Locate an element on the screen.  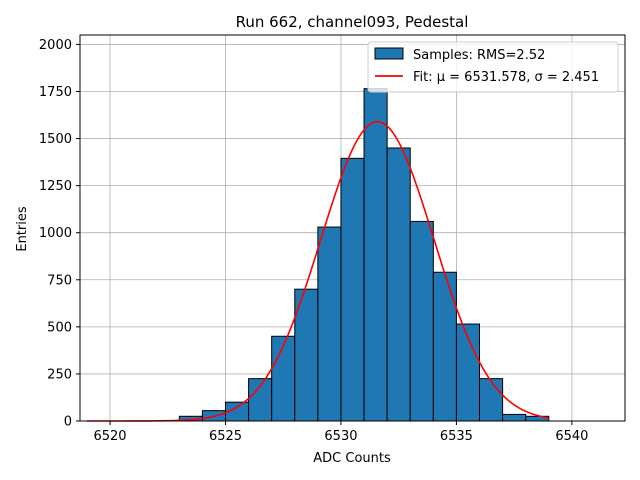
legend-box is located at coordinates (493, 67).